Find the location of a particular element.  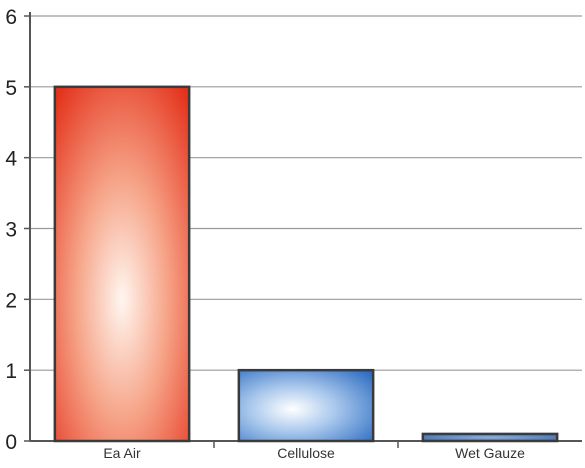

y-tick-label: 2 is located at coordinates (11, 300).